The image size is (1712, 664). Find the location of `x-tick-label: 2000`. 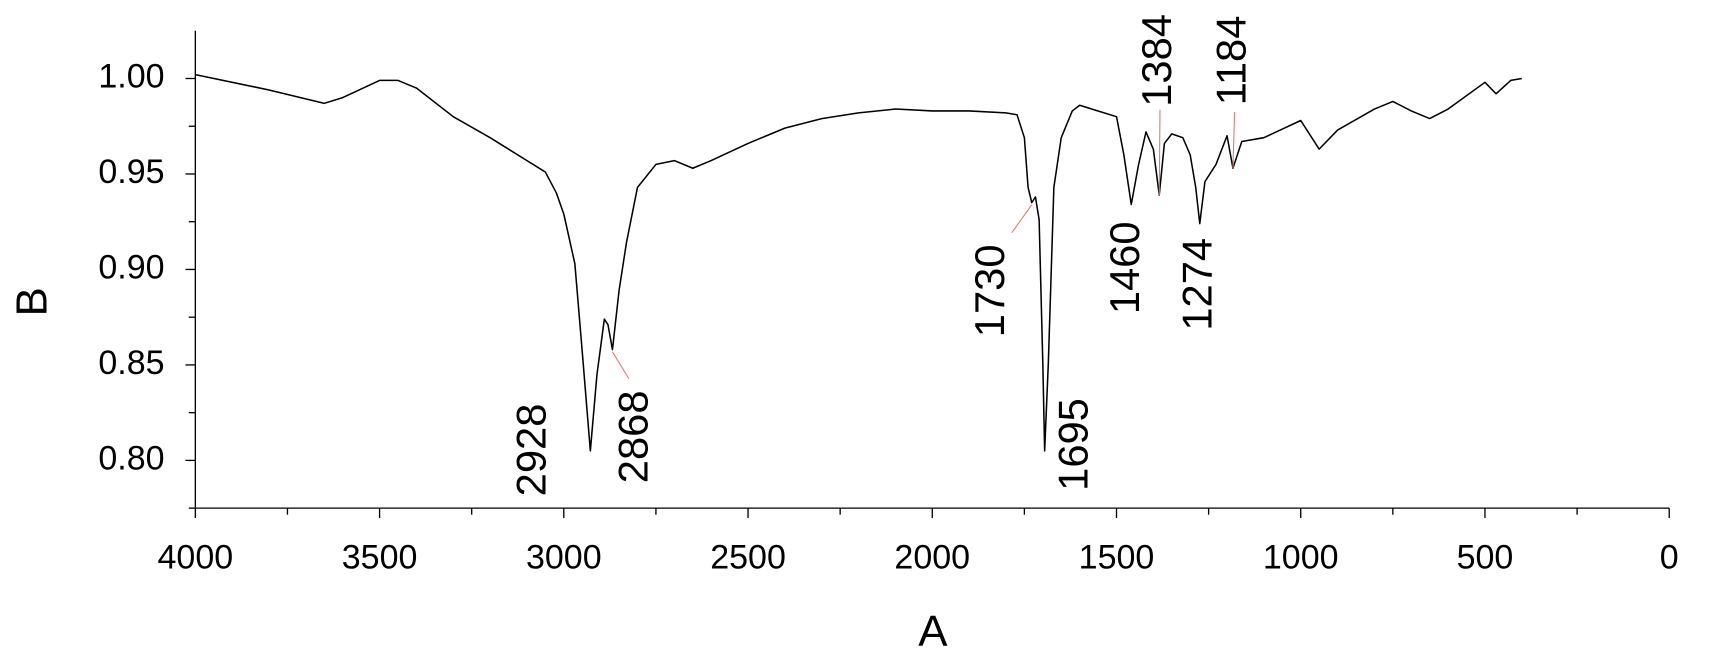

x-tick-label: 2000 is located at coordinates (932, 558).